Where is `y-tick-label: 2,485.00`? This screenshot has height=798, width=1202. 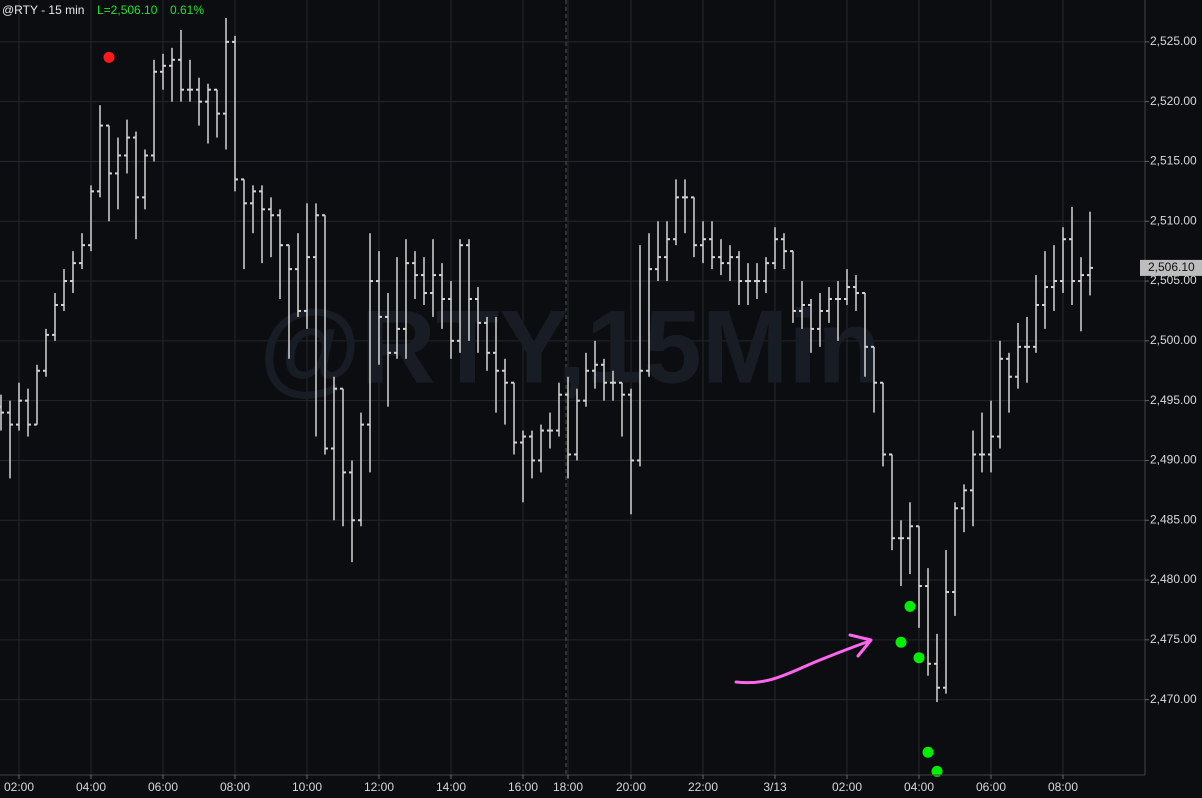 y-tick-label: 2,485.00 is located at coordinates (1173, 519).